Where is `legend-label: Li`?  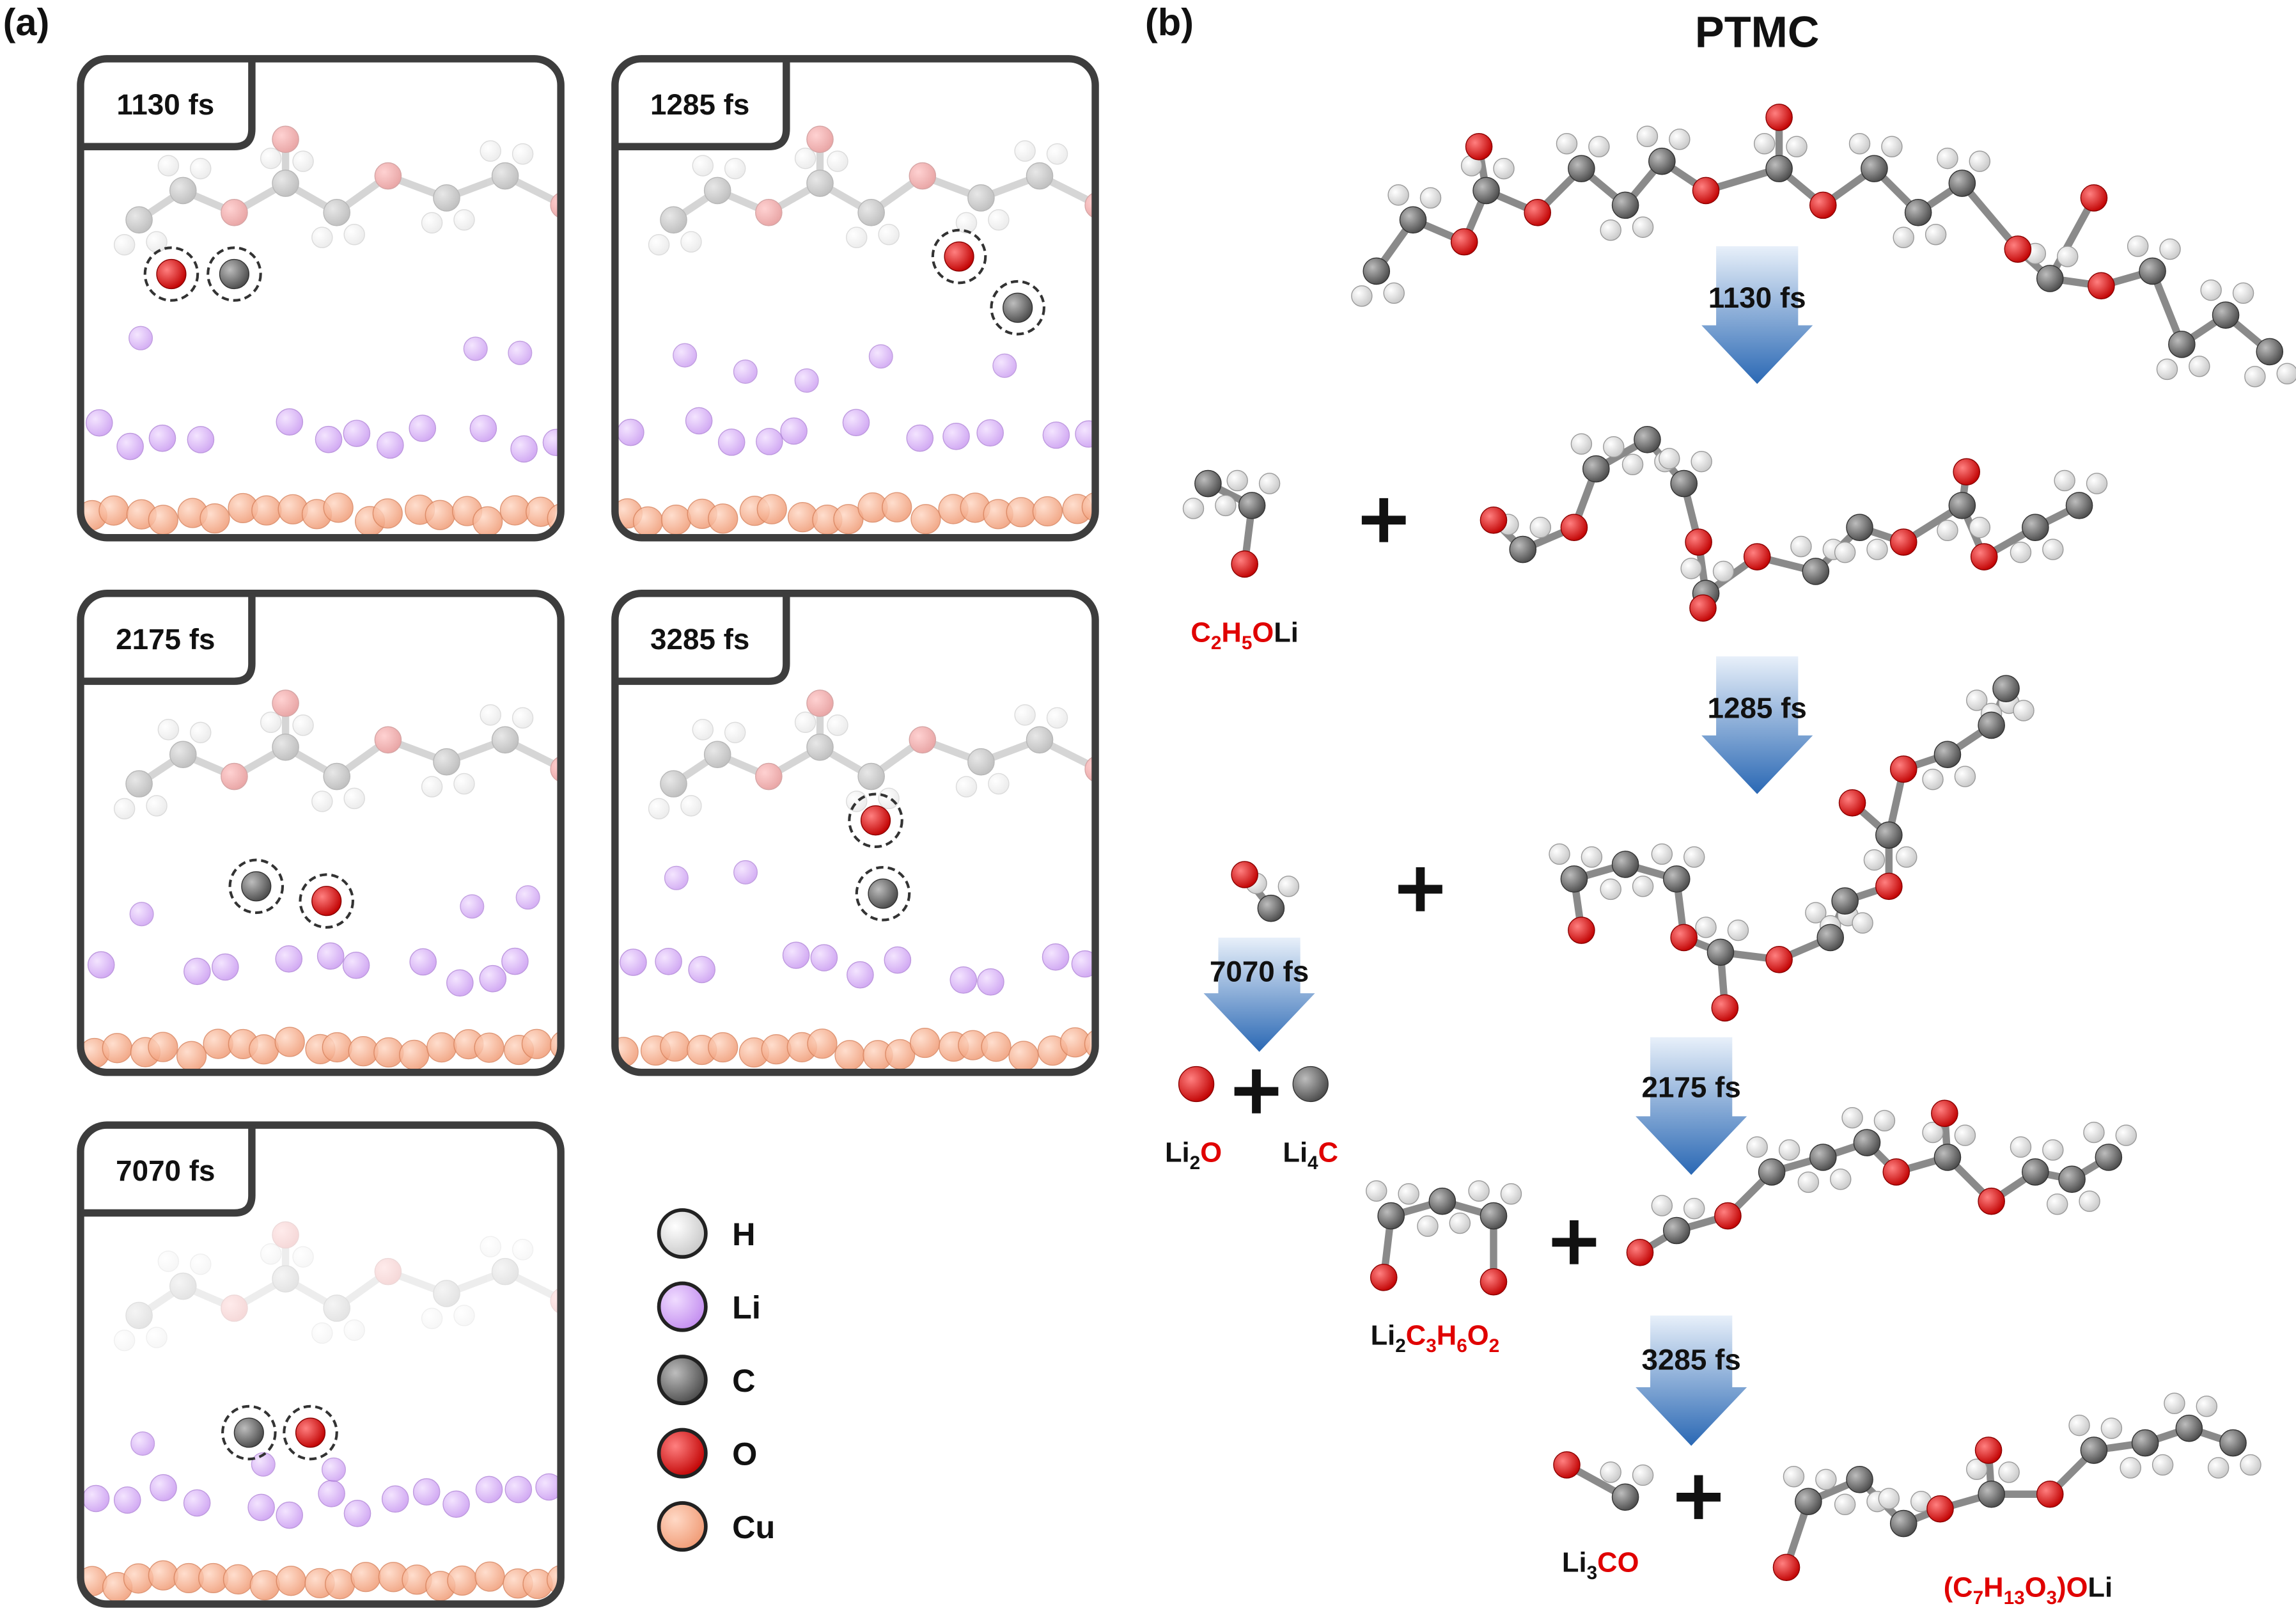
legend-label: Li is located at coordinates (746, 1307).